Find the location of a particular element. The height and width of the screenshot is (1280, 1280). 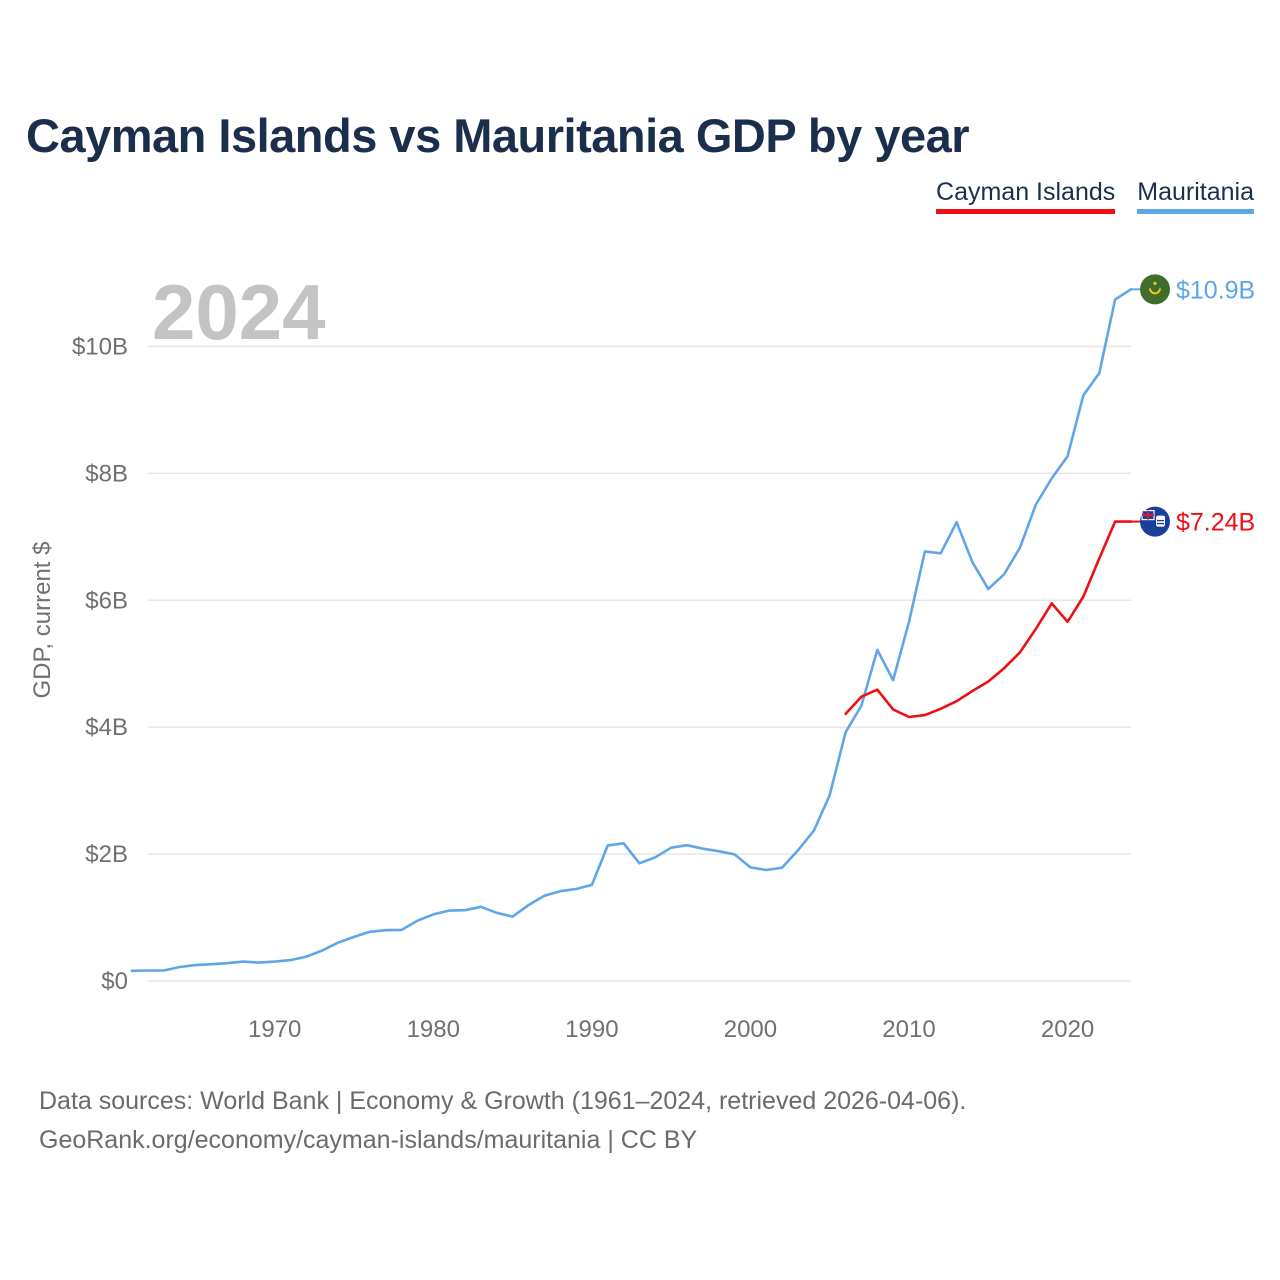

x-tick-label: 2010 is located at coordinates (908, 1029).